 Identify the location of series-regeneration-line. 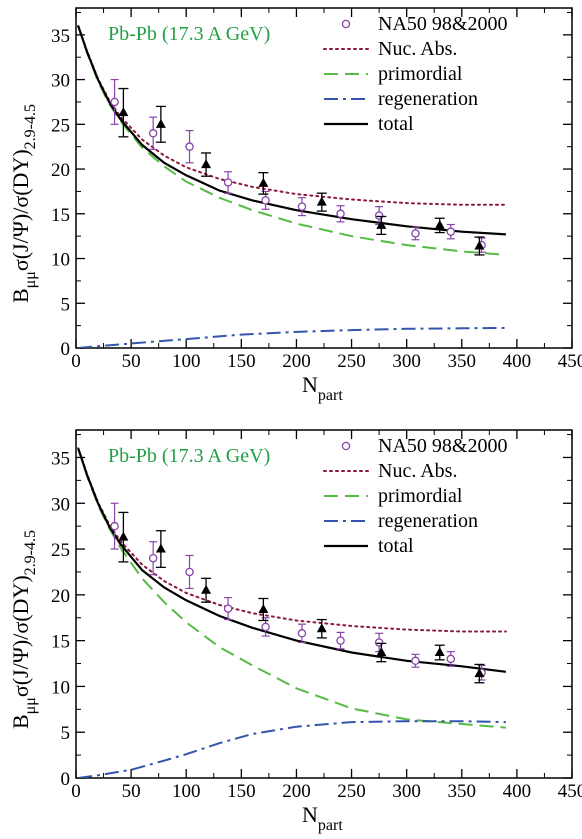
(292, 337).